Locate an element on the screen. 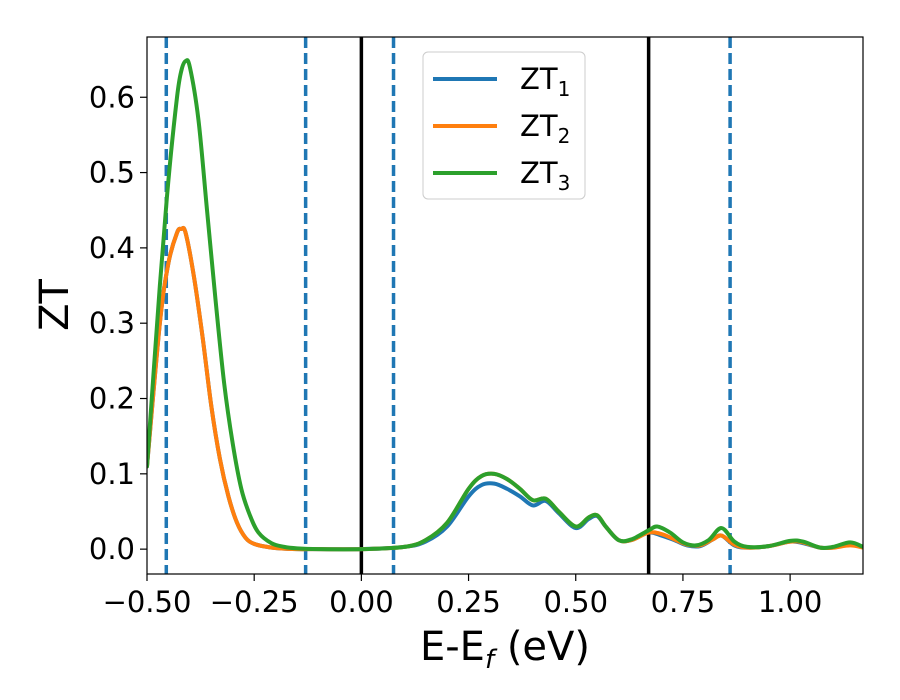 This screenshot has width=900, height=700. x-tick-label: −0.50 is located at coordinates (147, 602).